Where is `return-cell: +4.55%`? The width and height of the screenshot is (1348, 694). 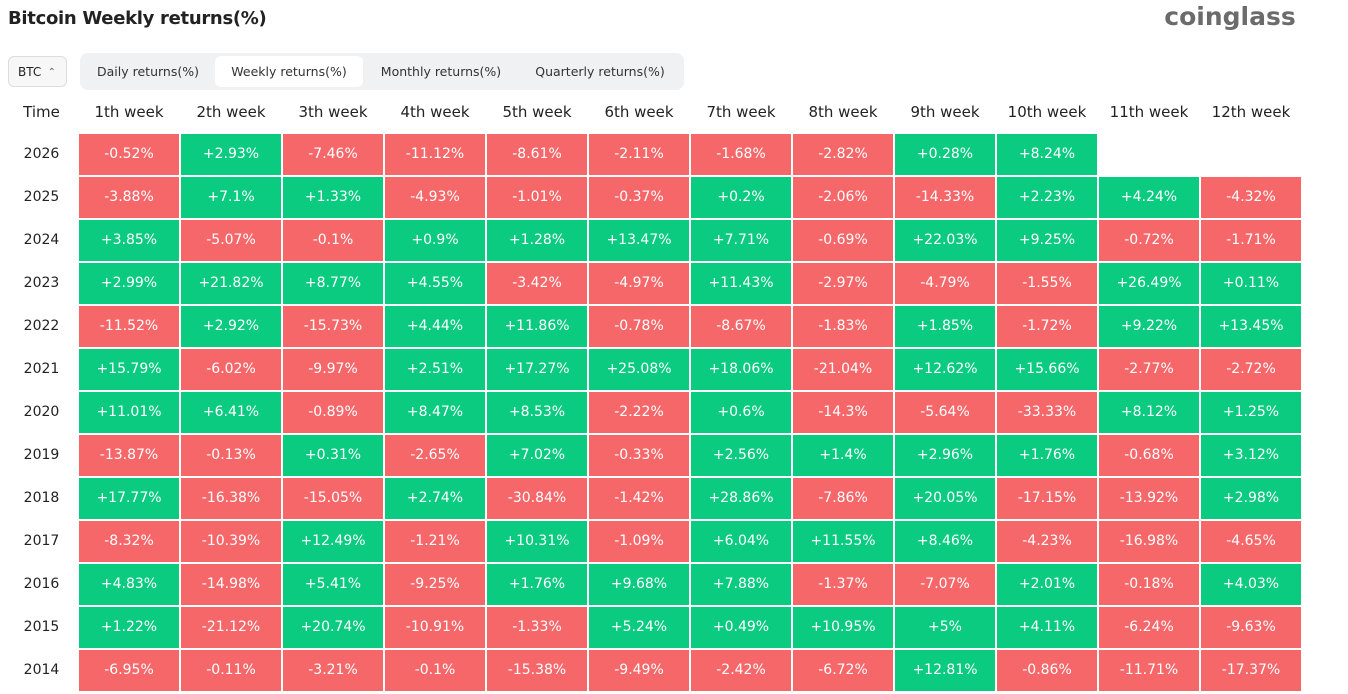 return-cell: +4.55% is located at coordinates (435, 283).